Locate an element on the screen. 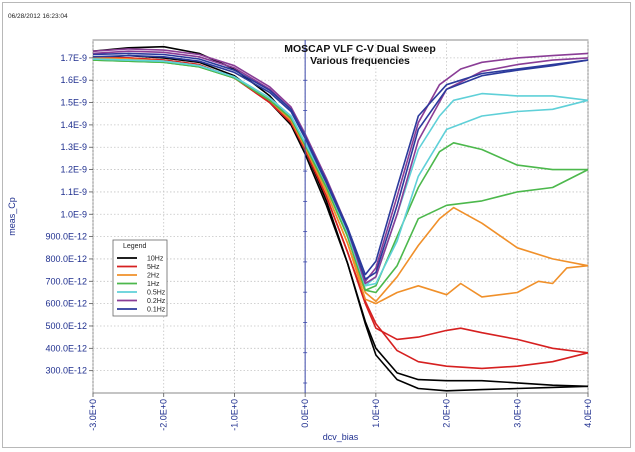 The width and height of the screenshot is (635, 452). chart-title: MOSCAP VLF C-V Dual Sweep is located at coordinates (360, 49).